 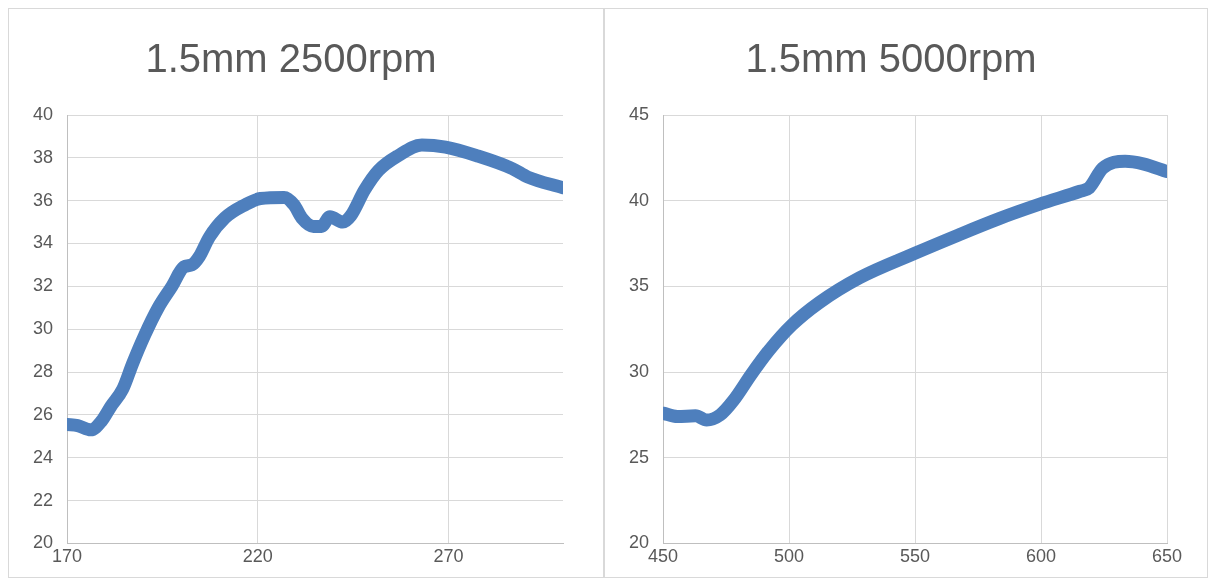 I want to click on y-tick-label: 34, so click(x=43, y=242).